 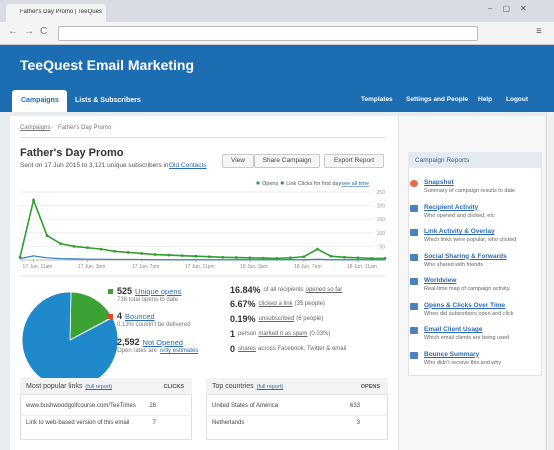 What do you see at coordinates (233, 386) in the screenshot?
I see `table-title: Top countries` at bounding box center [233, 386].